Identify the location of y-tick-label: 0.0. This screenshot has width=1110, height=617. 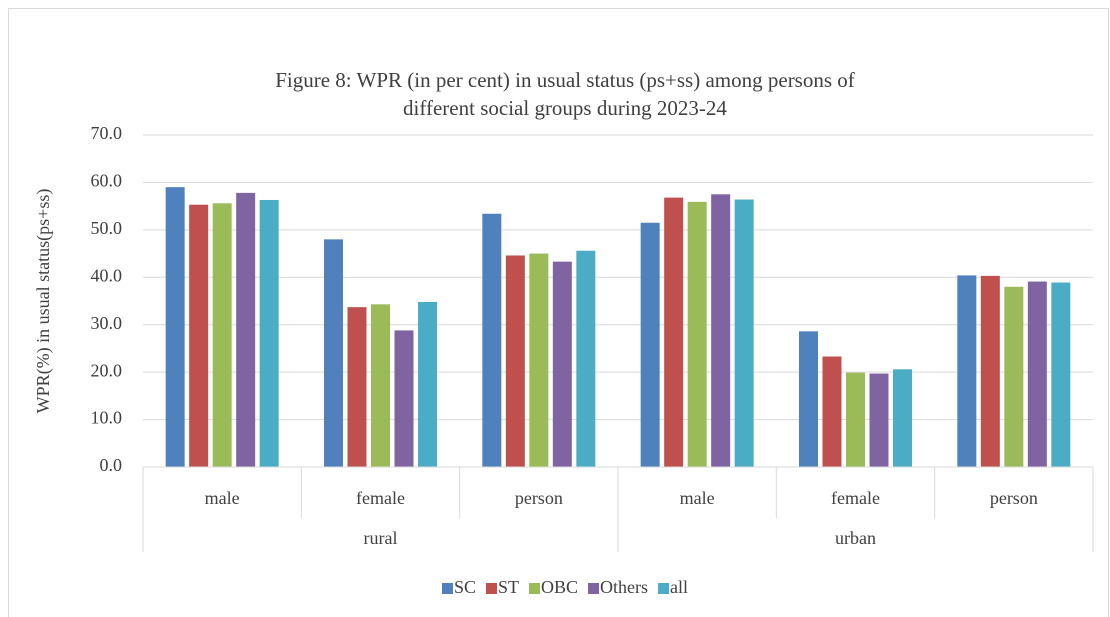
(111, 465).